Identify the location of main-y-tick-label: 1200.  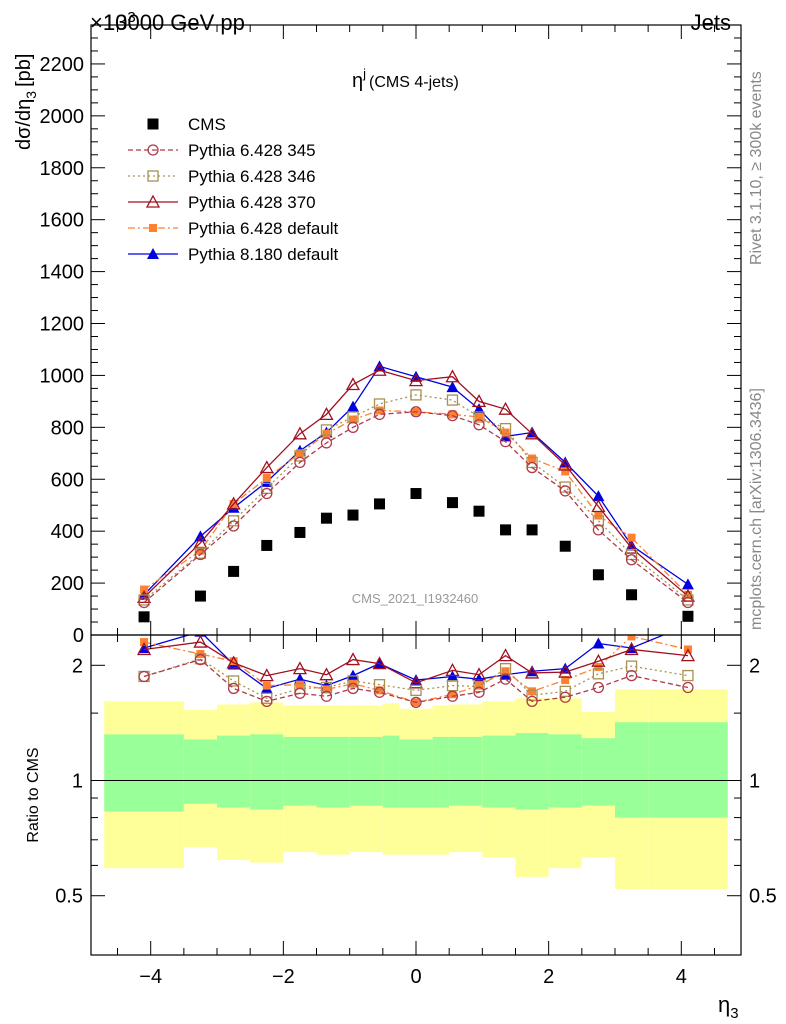
(62, 325).